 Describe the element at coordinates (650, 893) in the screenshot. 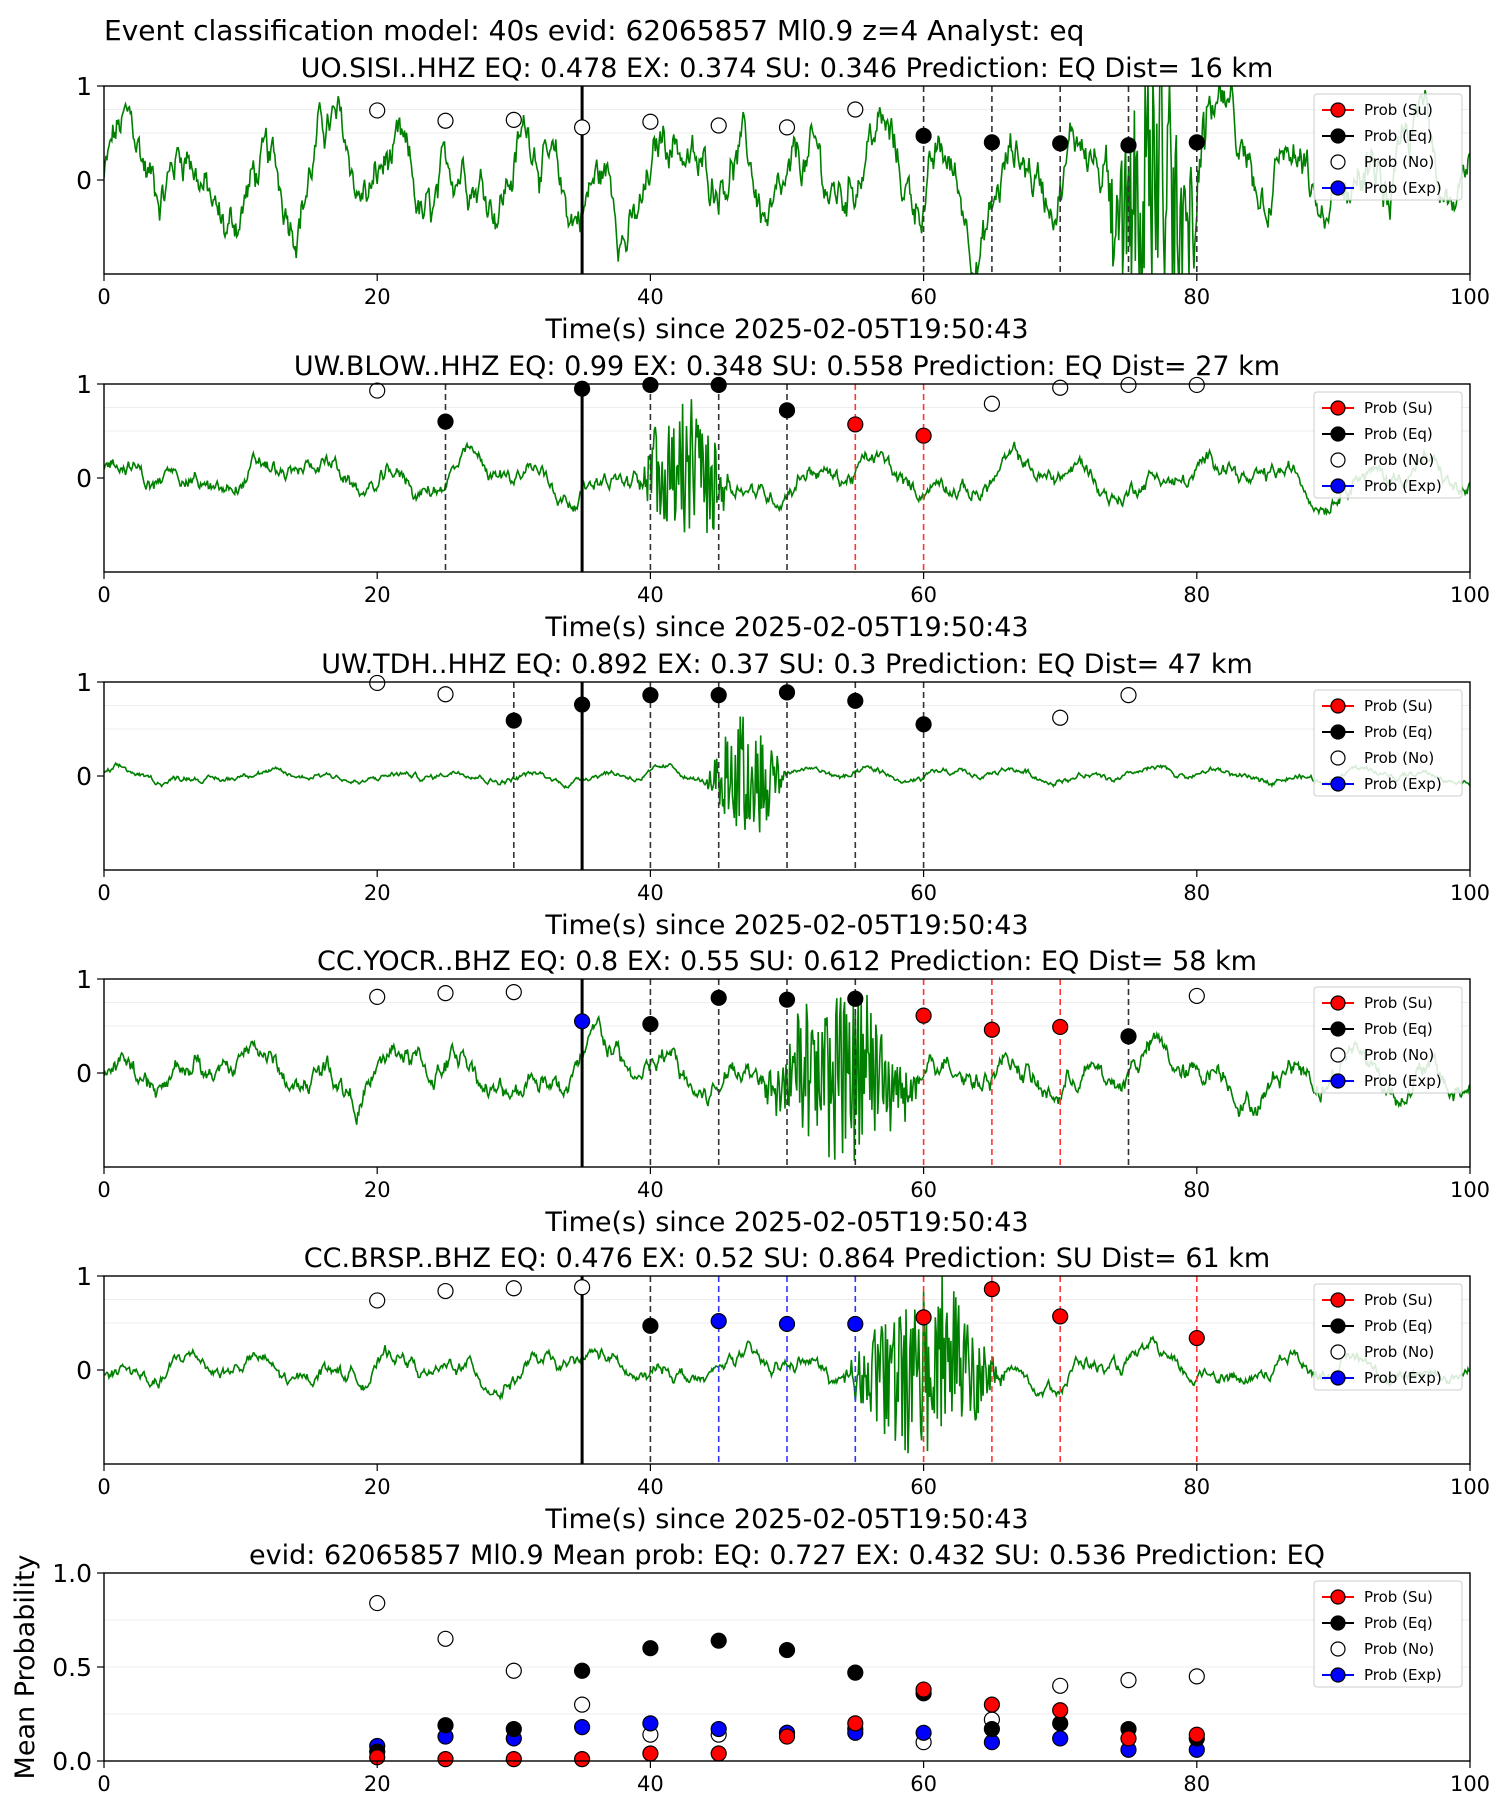

I see `x-tick-label: 40` at that location.